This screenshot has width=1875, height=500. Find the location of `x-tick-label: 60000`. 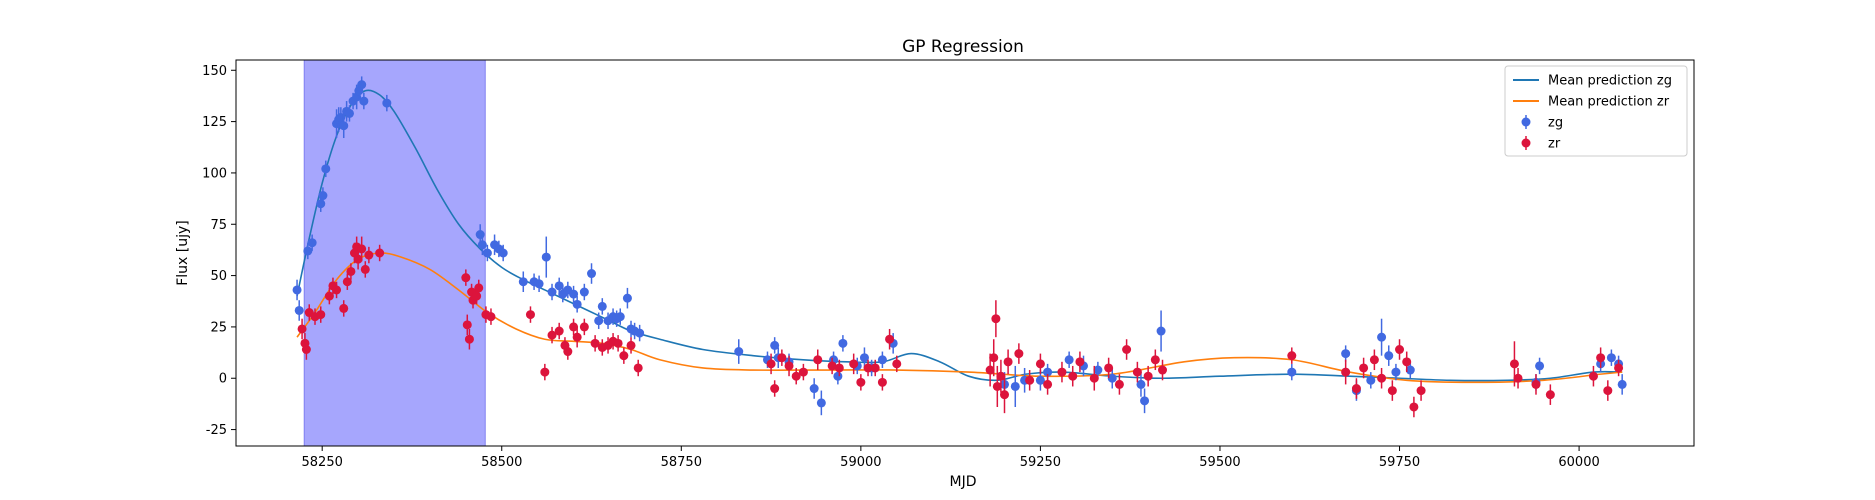

x-tick-label: 60000 is located at coordinates (1578, 462).